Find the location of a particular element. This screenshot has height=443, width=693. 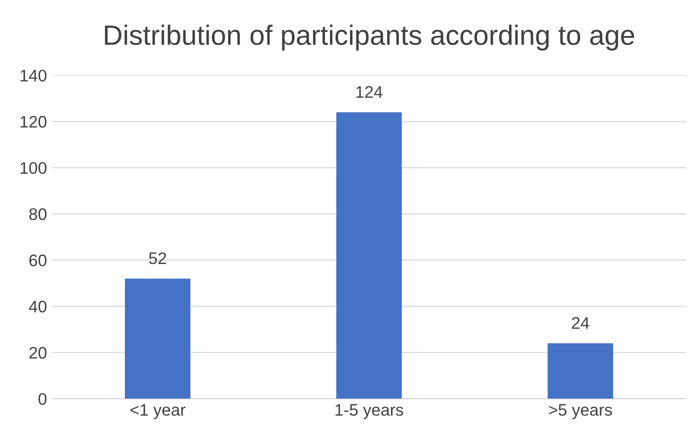

x-tick-label: 1-5 years is located at coordinates (370, 412).